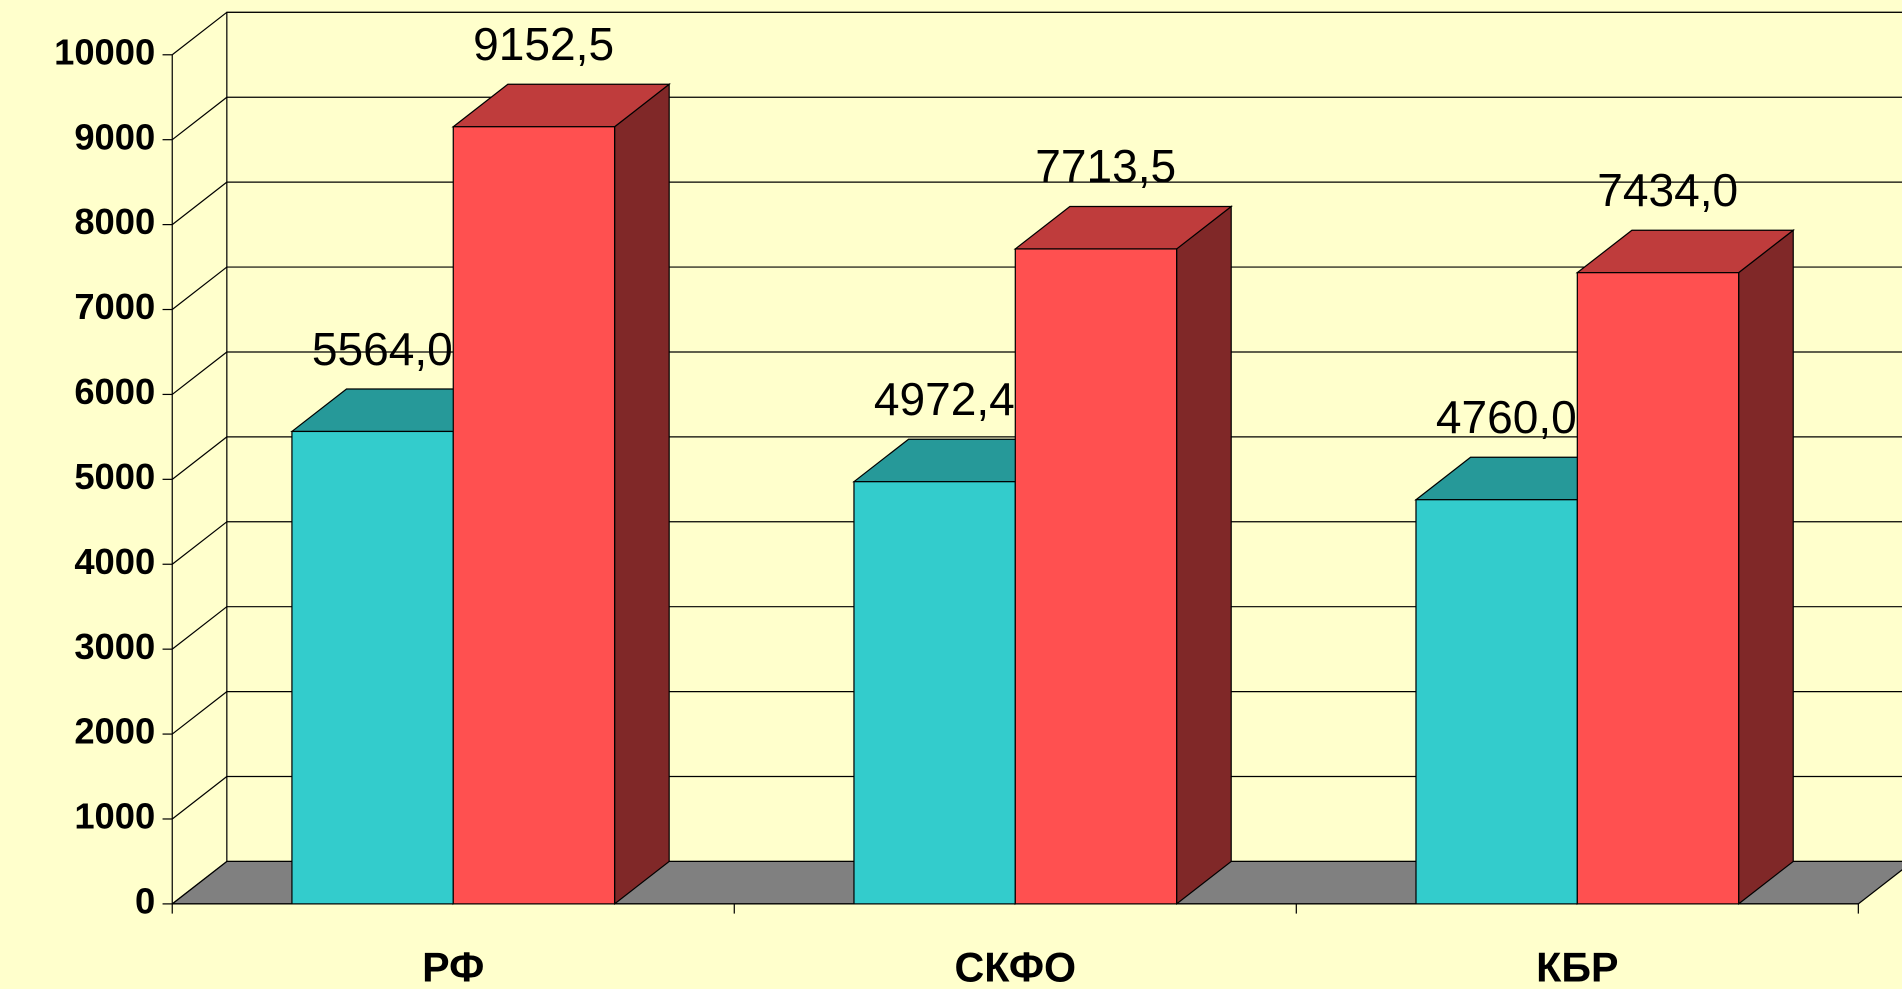 The width and height of the screenshot is (1902, 989). I want to click on y-tick-label: 8000, so click(114, 221).